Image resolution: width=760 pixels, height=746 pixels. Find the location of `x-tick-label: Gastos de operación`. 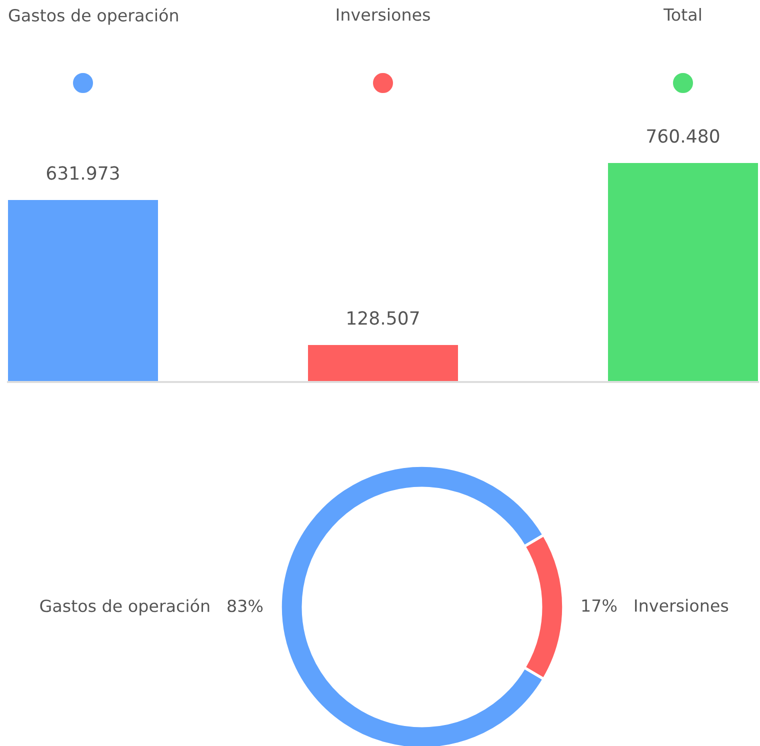

x-tick-label: Gastos de operación is located at coordinates (93, 16).